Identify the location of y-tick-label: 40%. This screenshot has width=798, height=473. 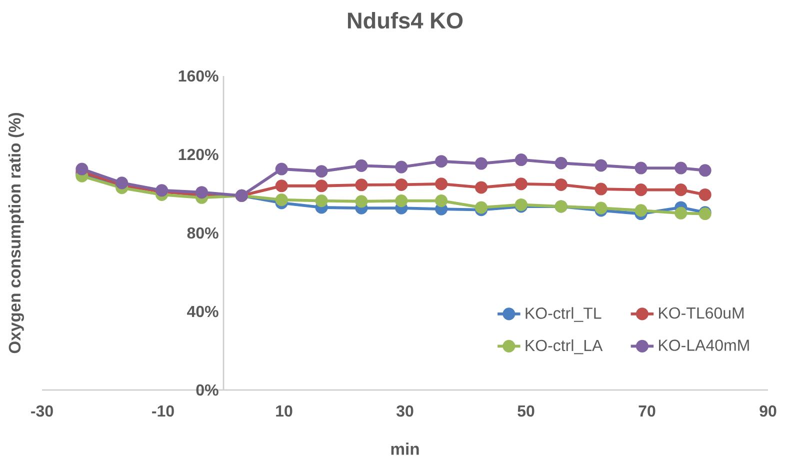
(202, 312).